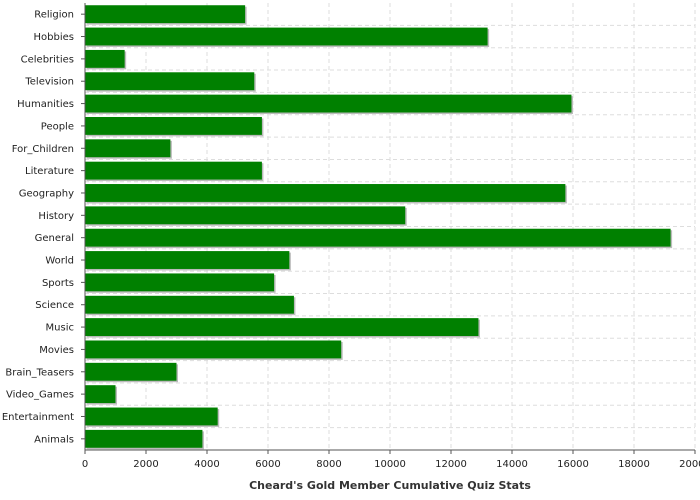 This screenshot has height=500, width=700. Describe the element at coordinates (58, 283) in the screenshot. I see `category-label: Sports` at that location.